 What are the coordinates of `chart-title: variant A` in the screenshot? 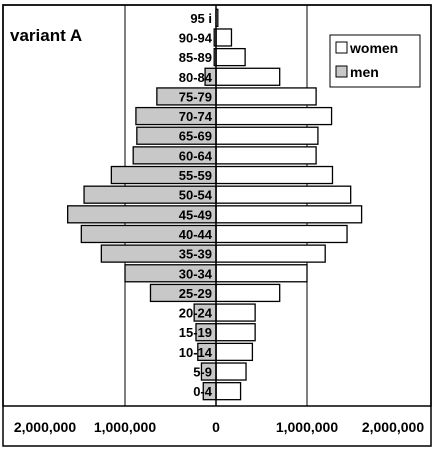 It's located at (46, 35).